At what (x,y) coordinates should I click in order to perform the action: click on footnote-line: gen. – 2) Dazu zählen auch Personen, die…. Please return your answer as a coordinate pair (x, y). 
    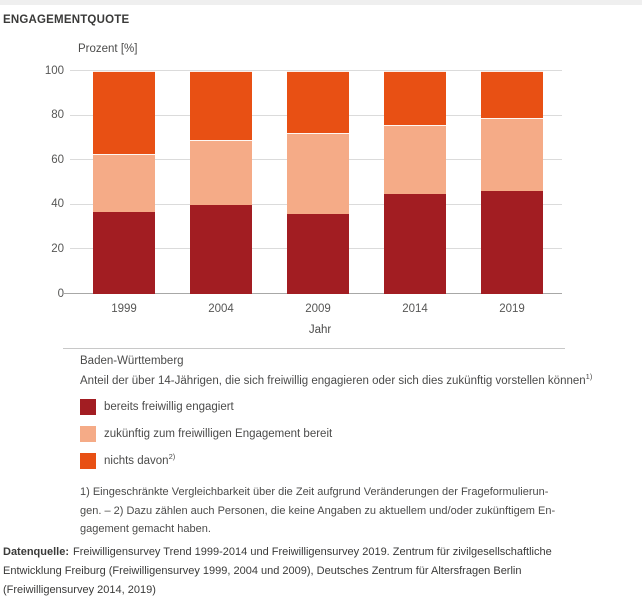
    Looking at the image, I should click on (318, 510).